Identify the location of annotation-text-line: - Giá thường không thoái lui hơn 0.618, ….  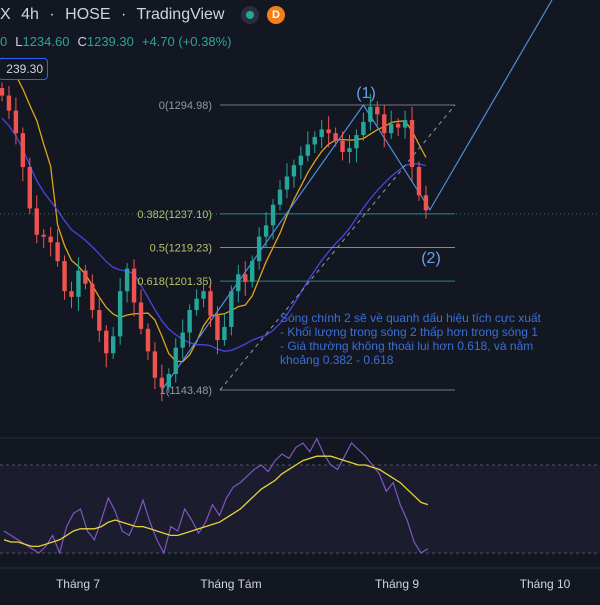
(406, 345).